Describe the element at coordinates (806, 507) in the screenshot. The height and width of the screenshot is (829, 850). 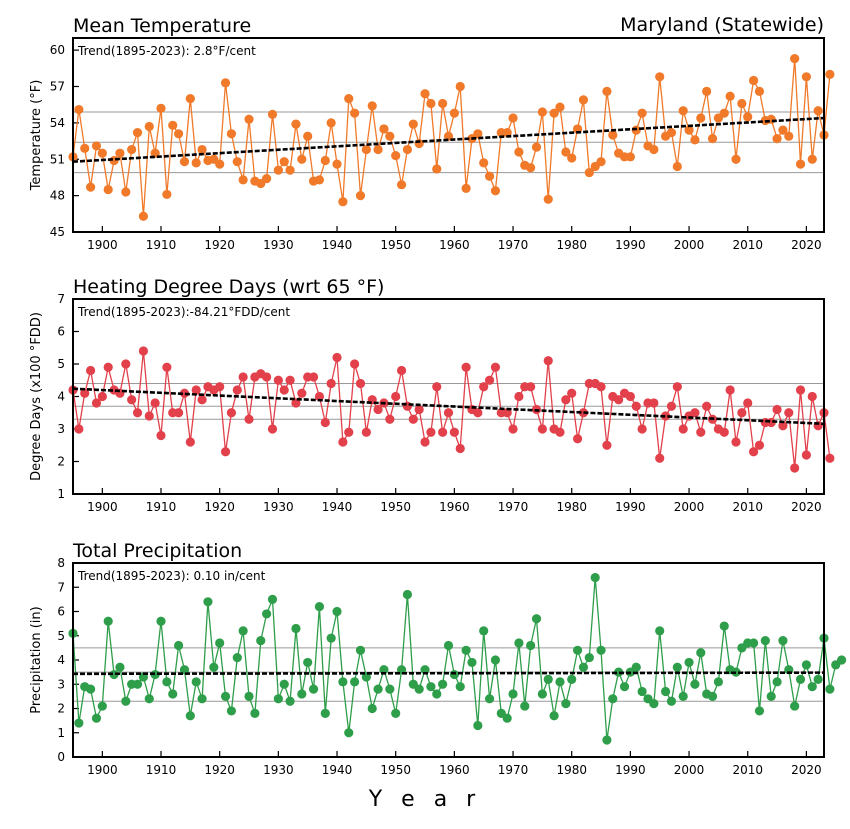
I see `x-tick-label: 2020` at that location.